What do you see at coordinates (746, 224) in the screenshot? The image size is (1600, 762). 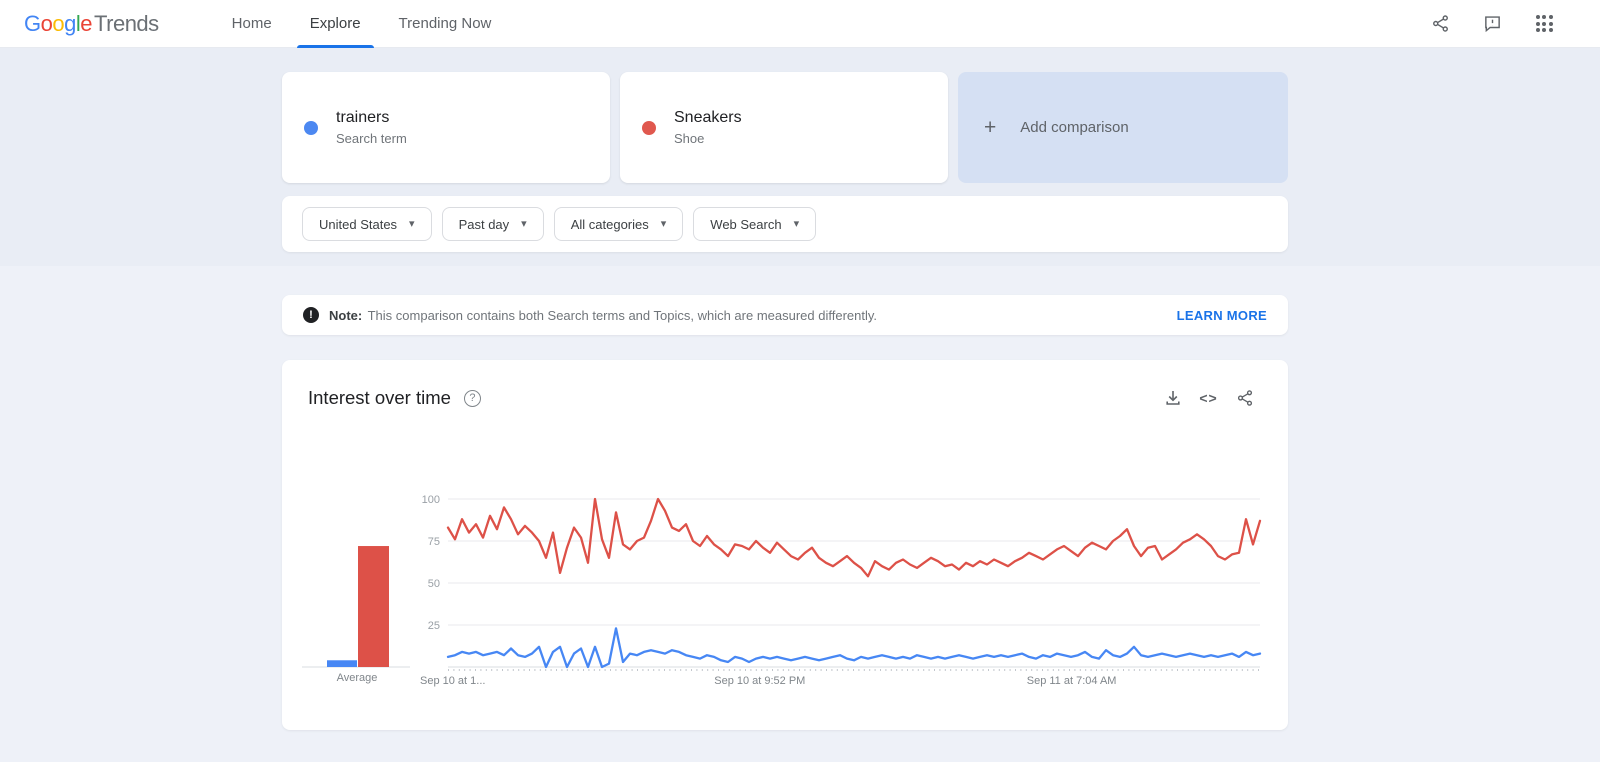 I see `property-filter-value: Web Search` at bounding box center [746, 224].